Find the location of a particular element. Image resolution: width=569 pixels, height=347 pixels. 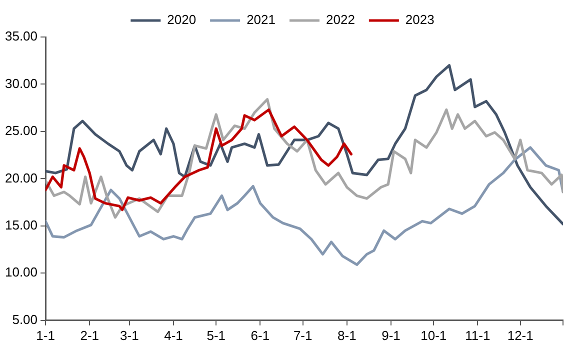

x-tick-label: 10-1 is located at coordinates (433, 335).